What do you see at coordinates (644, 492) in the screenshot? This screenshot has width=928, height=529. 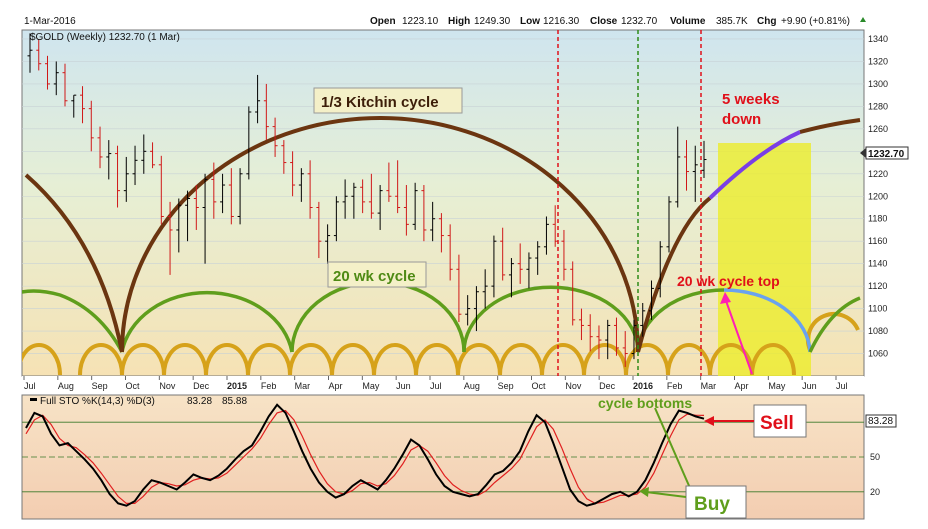 I see `buy-arrow-head-icon` at bounding box center [644, 492].